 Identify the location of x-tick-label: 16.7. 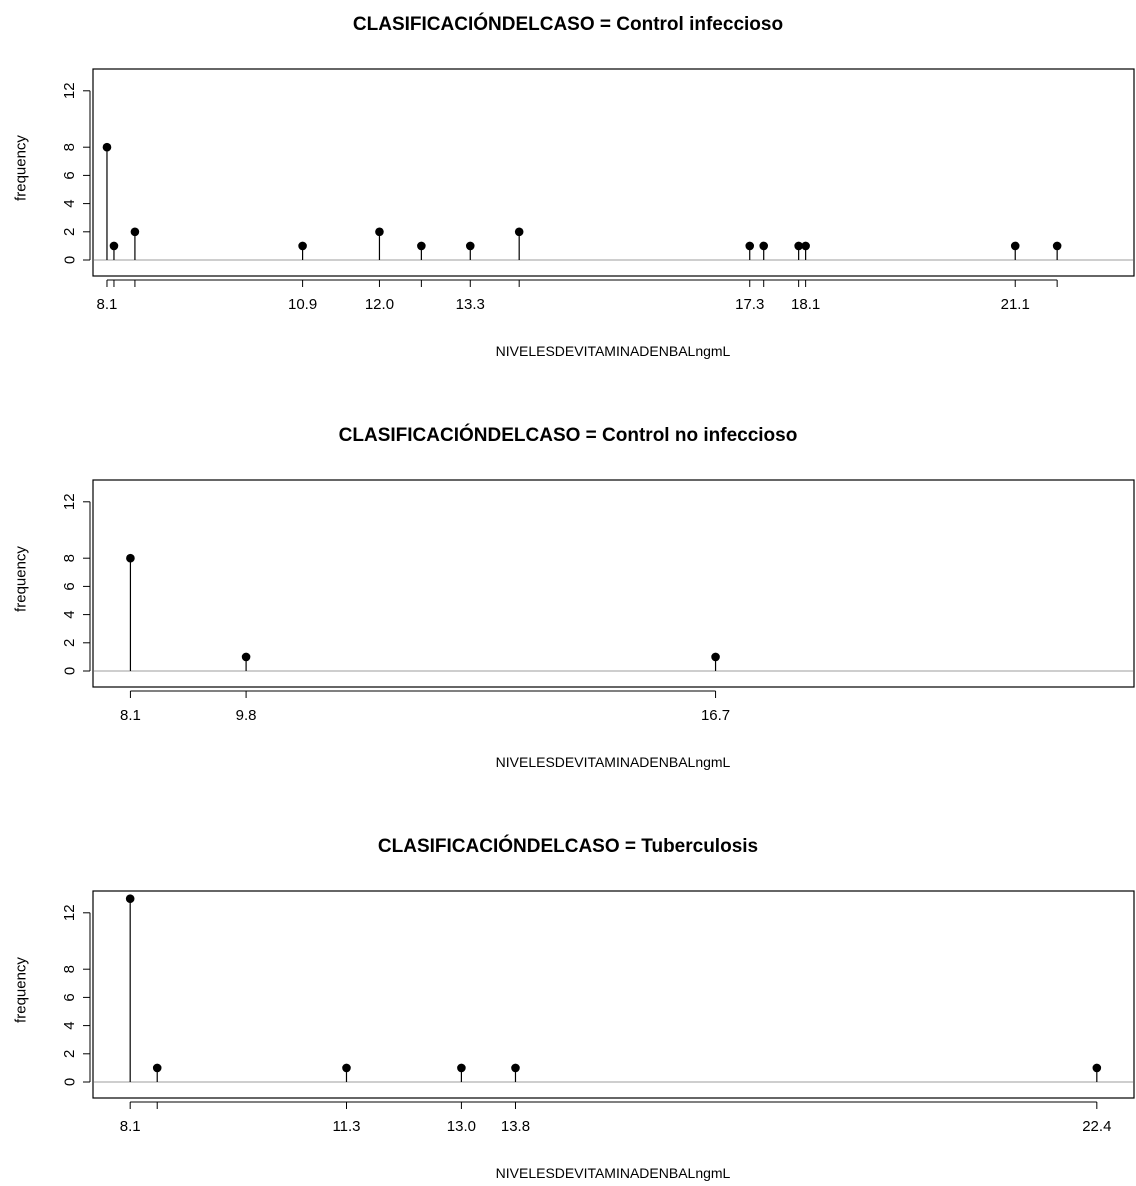
(715, 715).